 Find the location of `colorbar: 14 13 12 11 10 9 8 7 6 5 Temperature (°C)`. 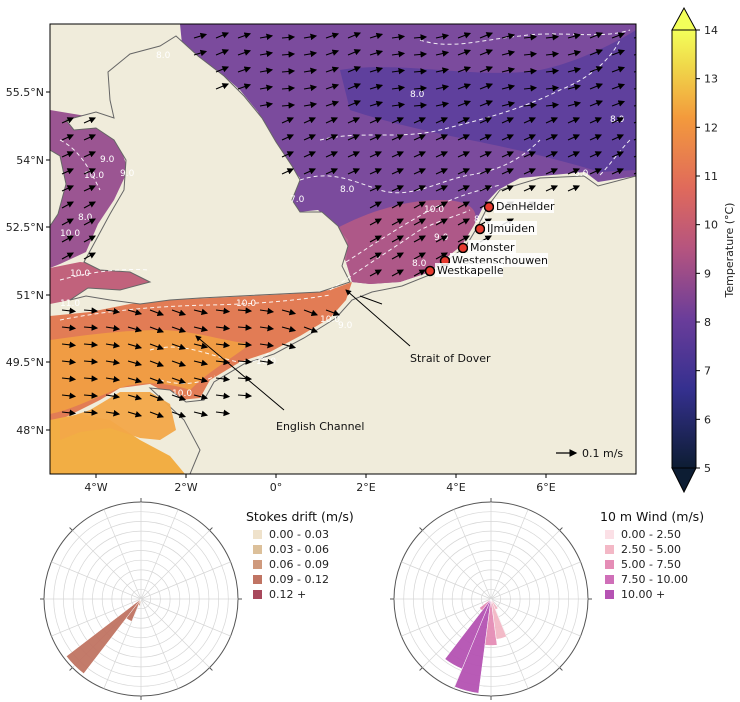

colorbar: 14 13 12 11 10 9 8 7 6 5 Temperature (°C) is located at coordinates (703, 250).